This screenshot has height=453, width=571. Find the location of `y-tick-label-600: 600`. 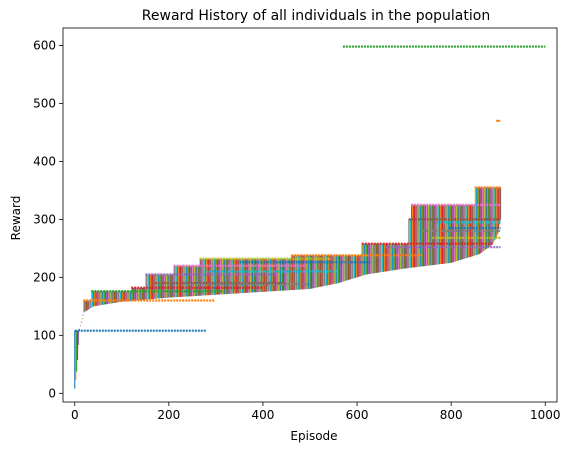

y-tick-label-600: 600 is located at coordinates (44, 45).